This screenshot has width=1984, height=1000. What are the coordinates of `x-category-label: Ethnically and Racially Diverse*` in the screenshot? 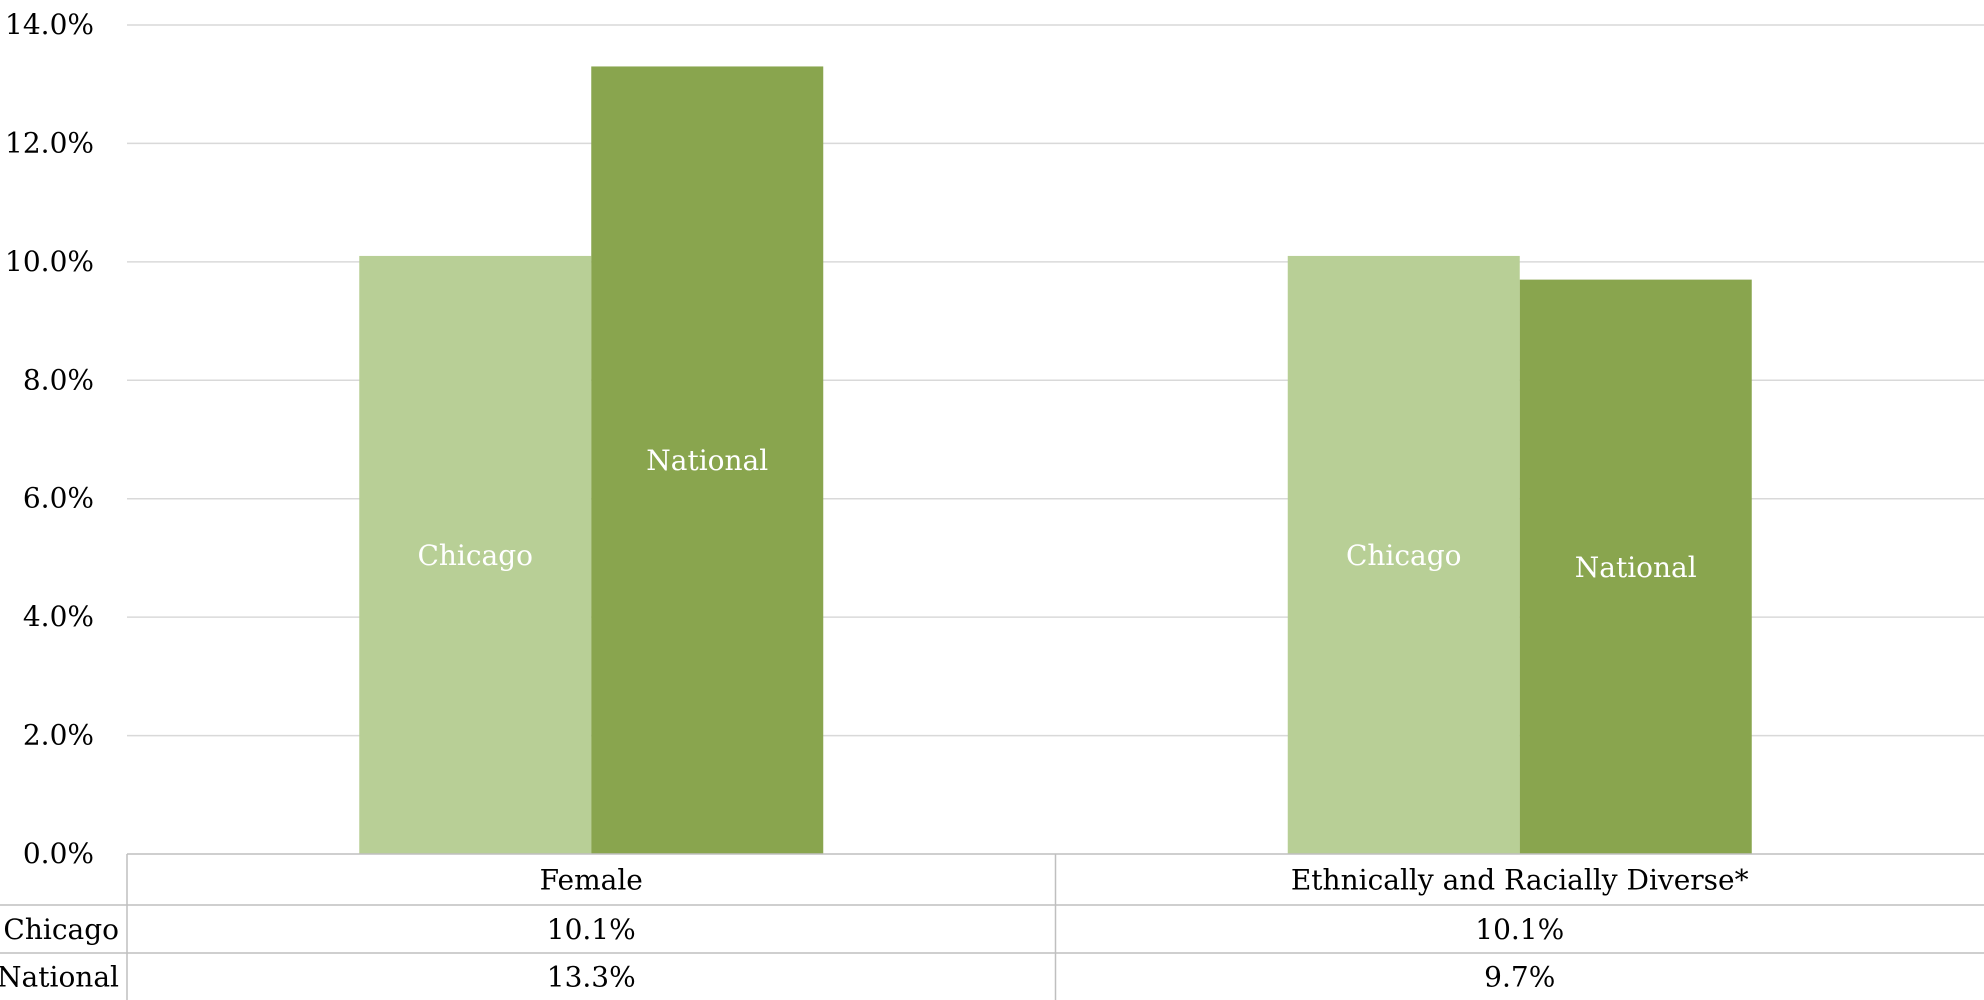 It's located at (1520, 880).